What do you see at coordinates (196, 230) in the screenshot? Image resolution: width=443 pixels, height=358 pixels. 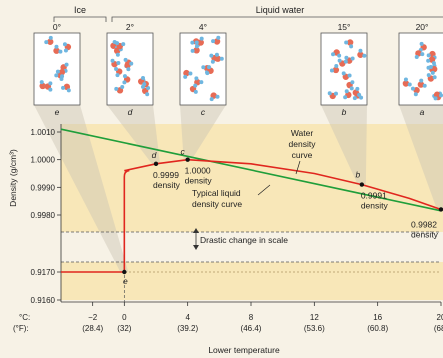 I see `scale-change-arrow-up` at bounding box center [196, 230].